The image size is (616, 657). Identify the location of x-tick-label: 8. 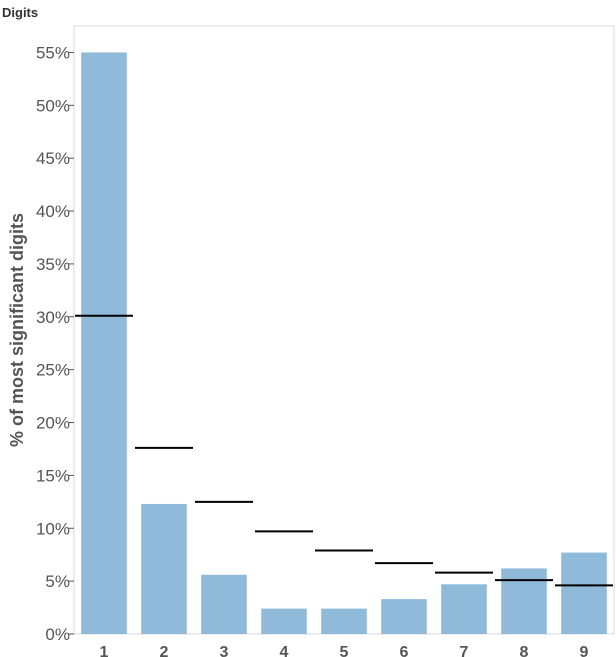
(524, 650).